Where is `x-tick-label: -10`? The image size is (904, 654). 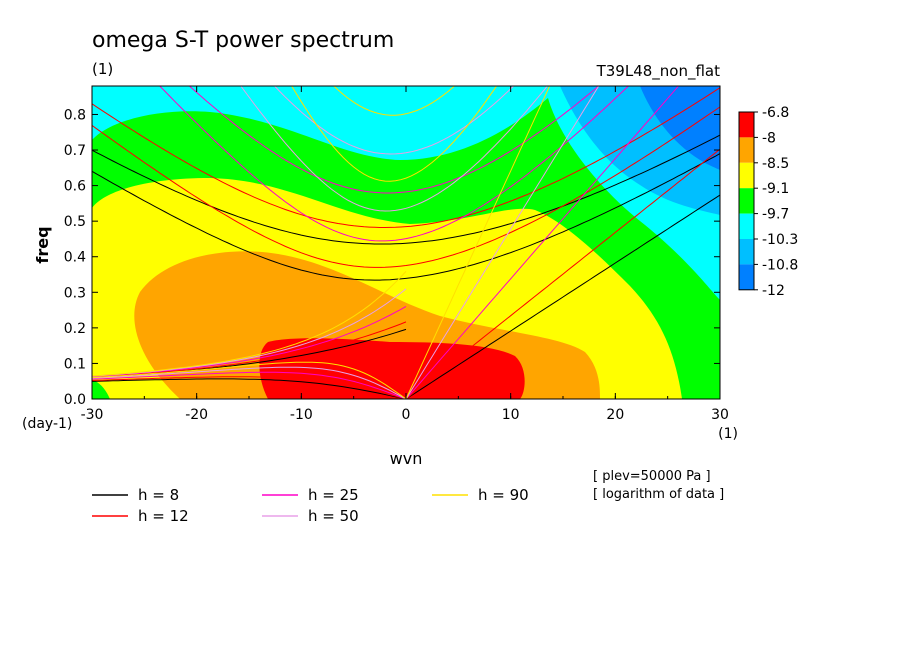
x-tick-label: -10 is located at coordinates (301, 415).